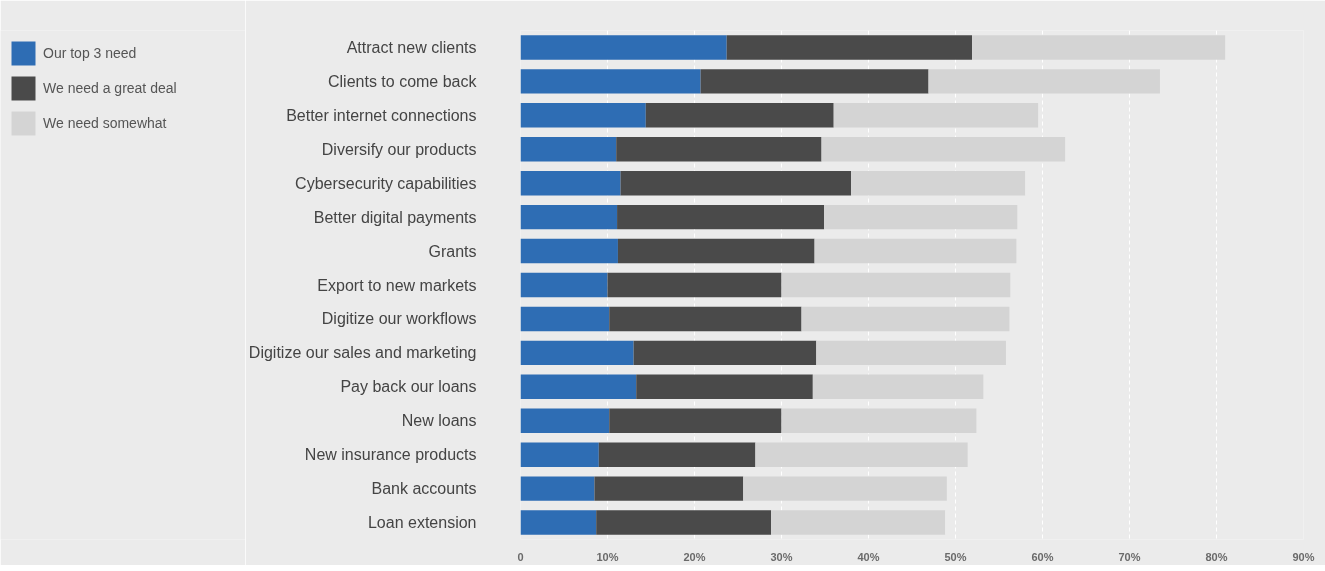  Describe the element at coordinates (395, 217) in the screenshot. I see `y-tick-label: Better digital payments` at that location.